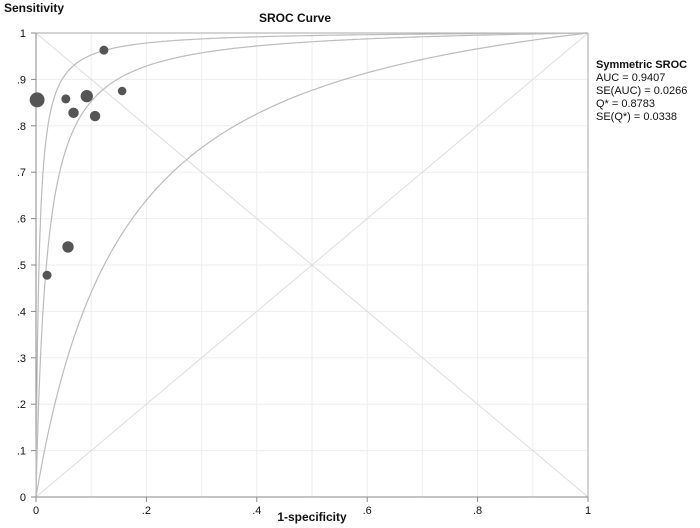  What do you see at coordinates (21, 359) in the screenshot?
I see `y-tick-label: .3` at bounding box center [21, 359].